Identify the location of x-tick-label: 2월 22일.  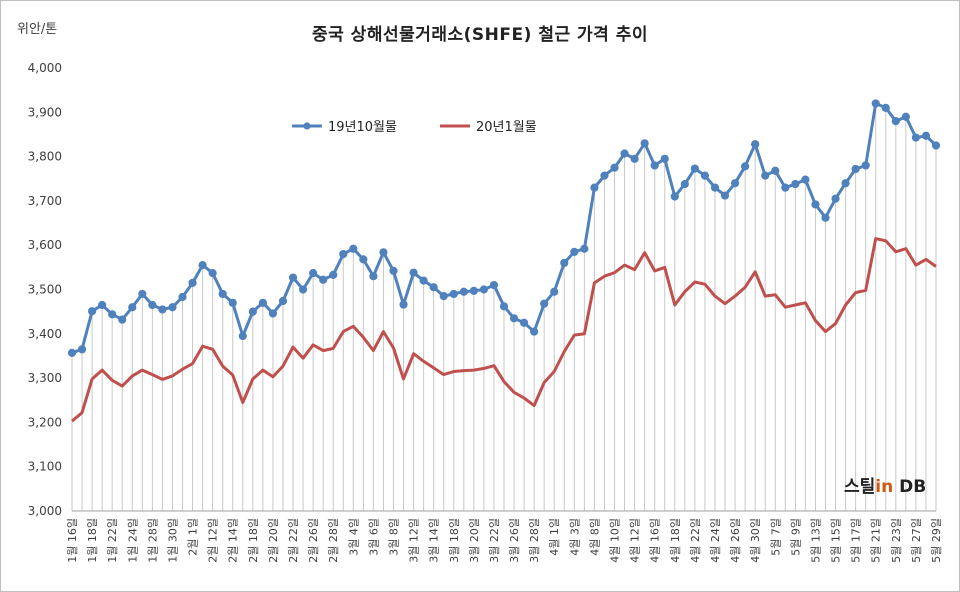
(293, 540).